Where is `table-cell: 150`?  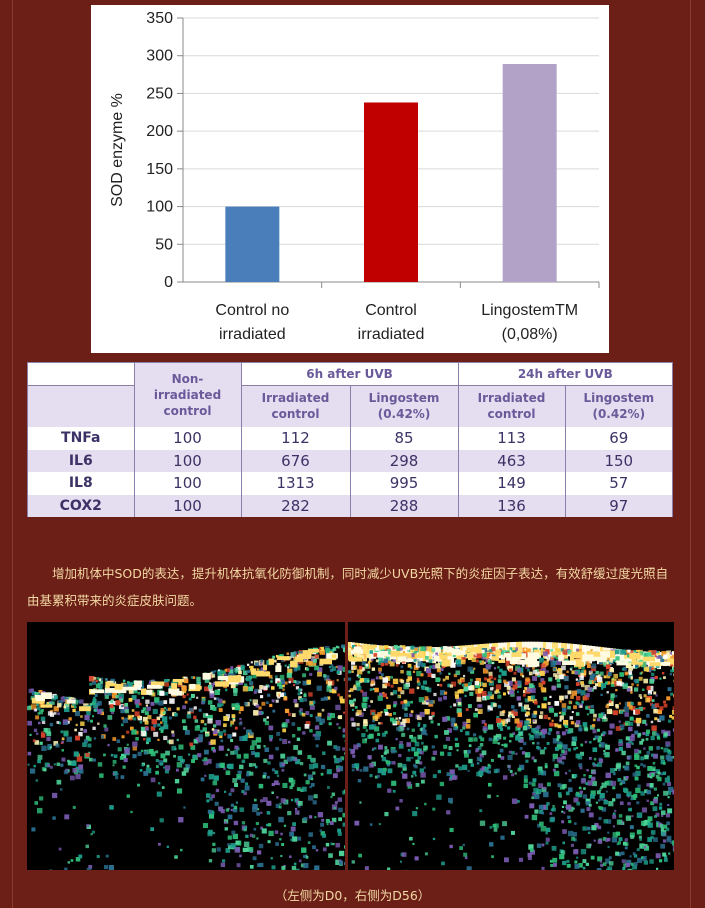
table-cell: 150 is located at coordinates (618, 460).